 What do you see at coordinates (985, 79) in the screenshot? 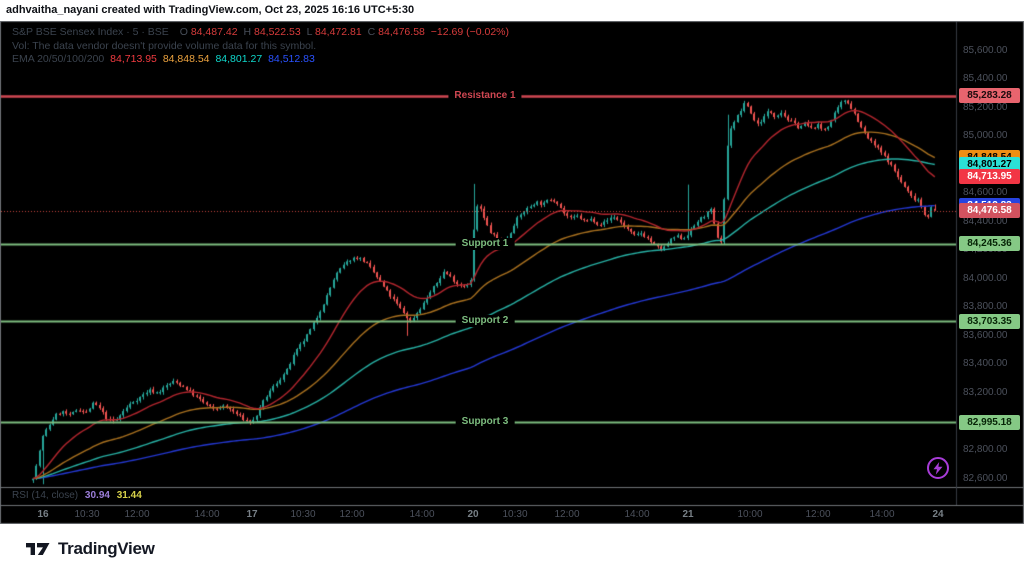
I see `price-tick-label: 85,400.00` at bounding box center [985, 79].